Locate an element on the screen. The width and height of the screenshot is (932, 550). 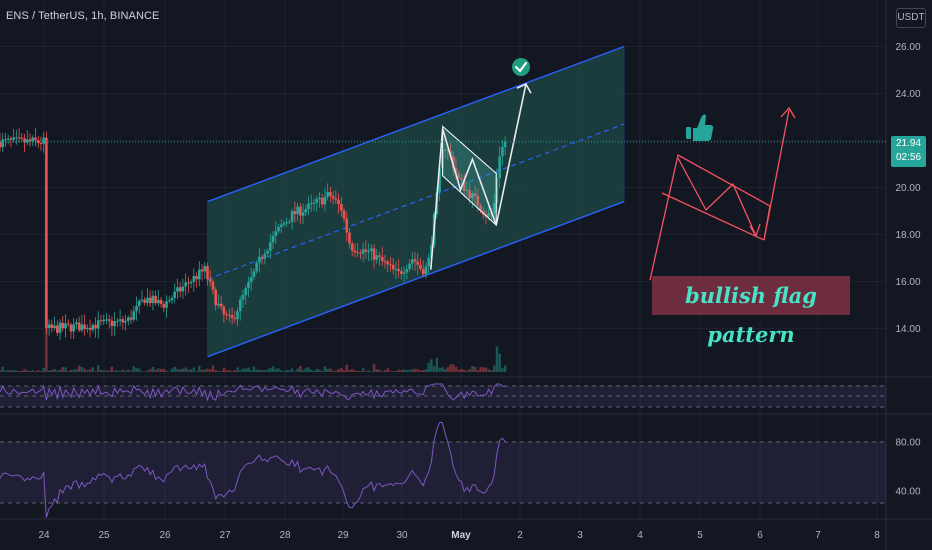
time-tick-label: May is located at coordinates (461, 535).